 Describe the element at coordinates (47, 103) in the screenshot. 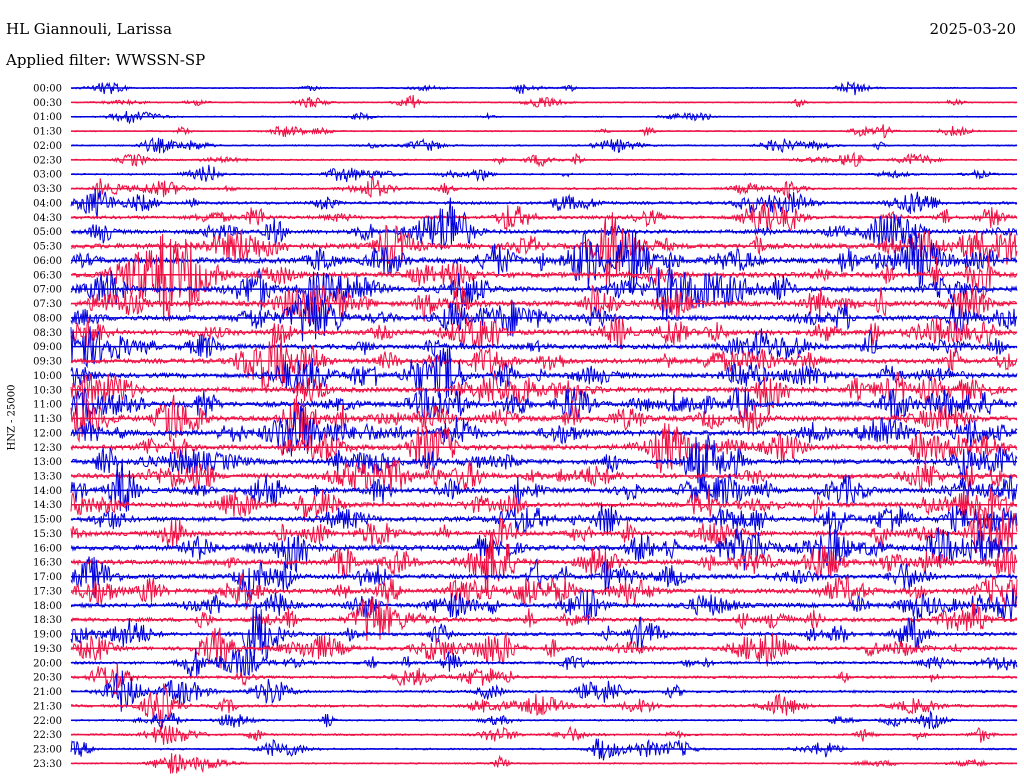

I see `time-tick-label: 00:30` at that location.